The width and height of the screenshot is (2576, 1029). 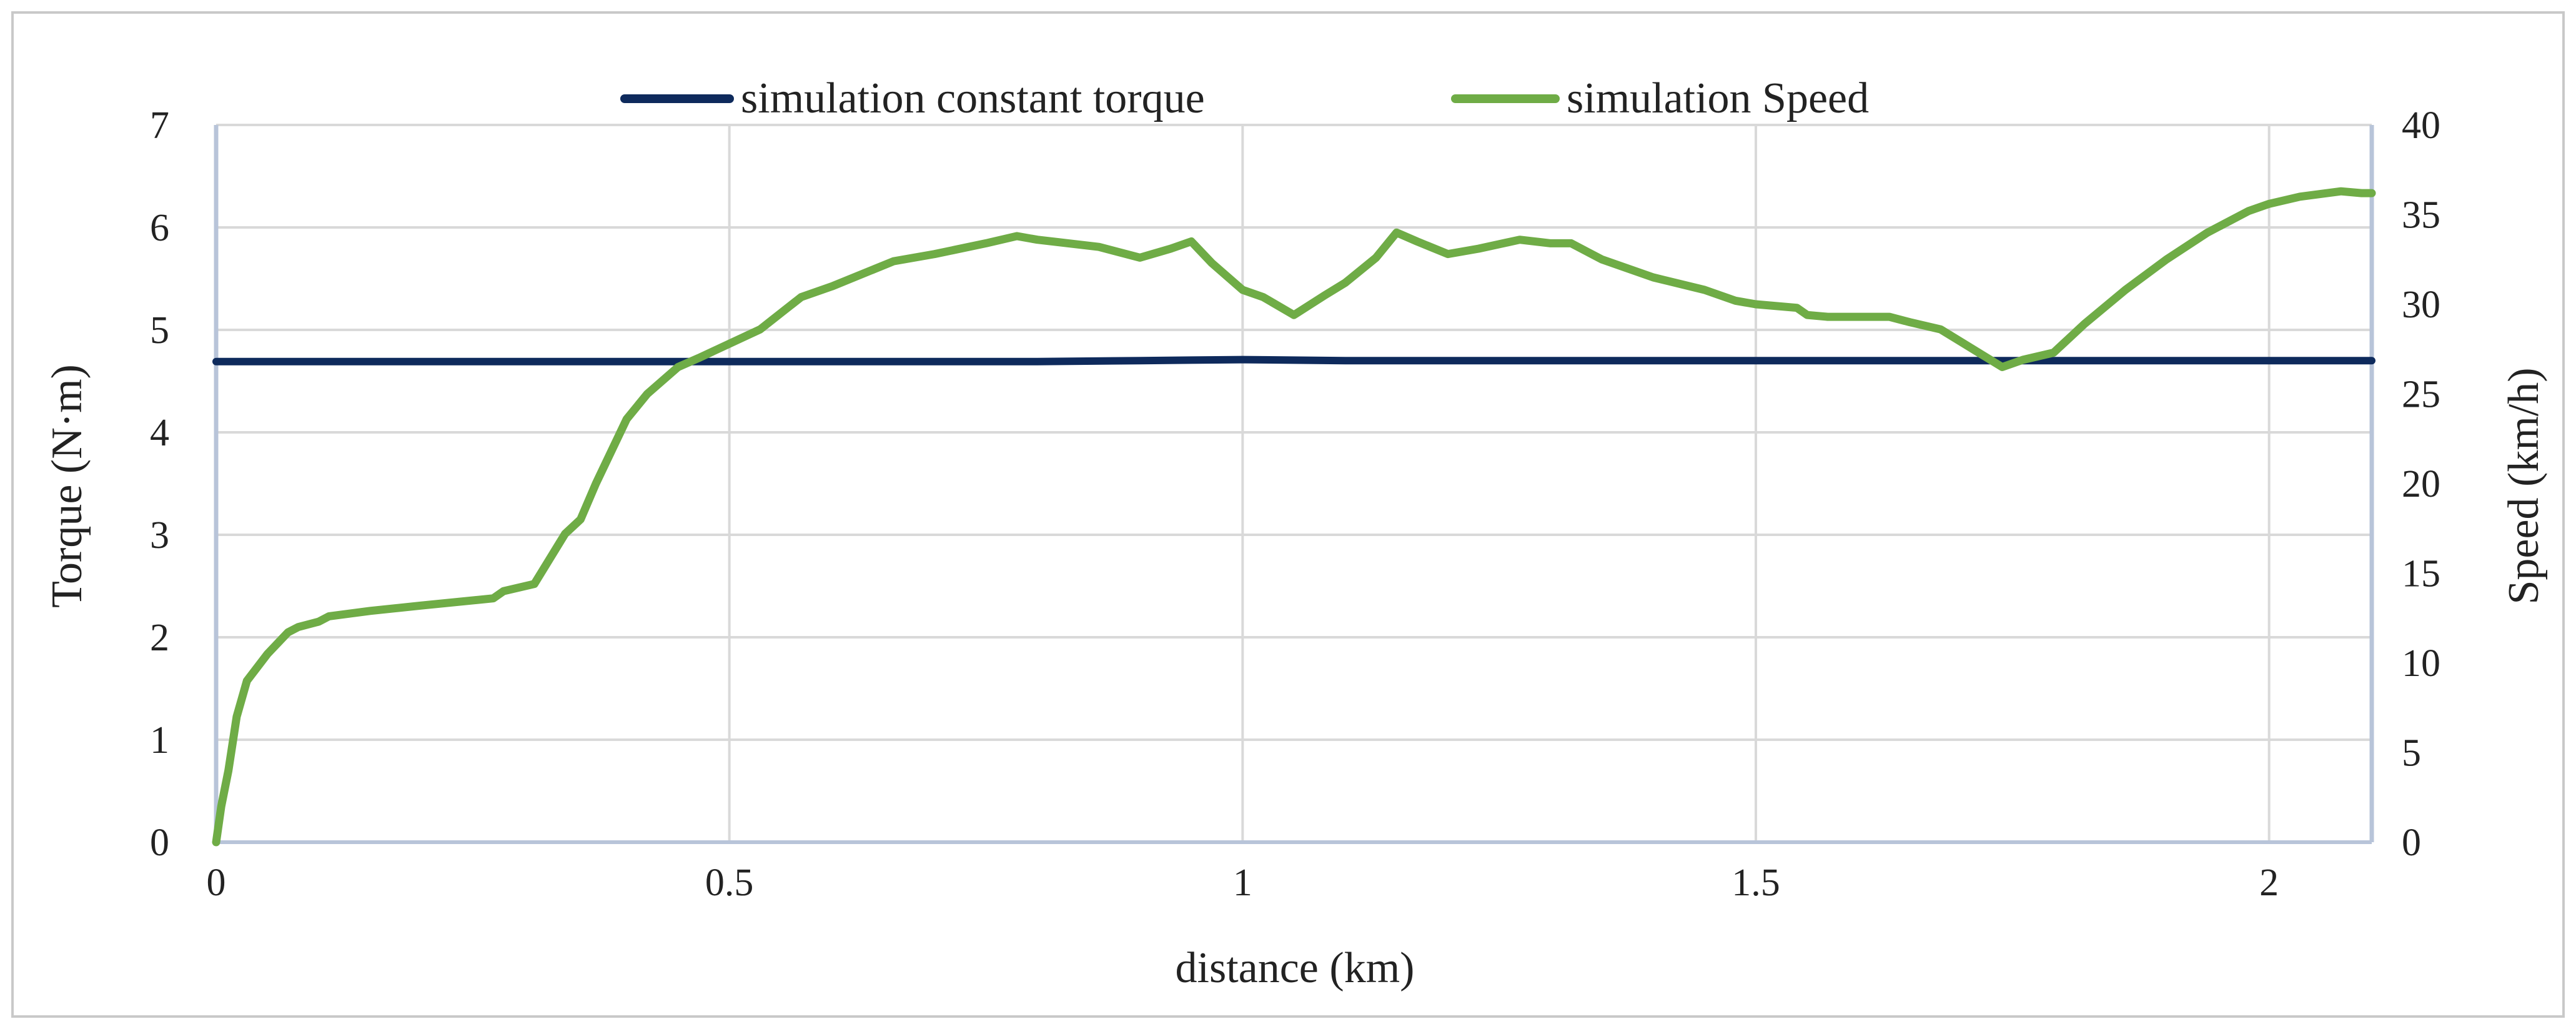 I want to click on x-tick-label-3: 1.5, so click(x=1755, y=883).